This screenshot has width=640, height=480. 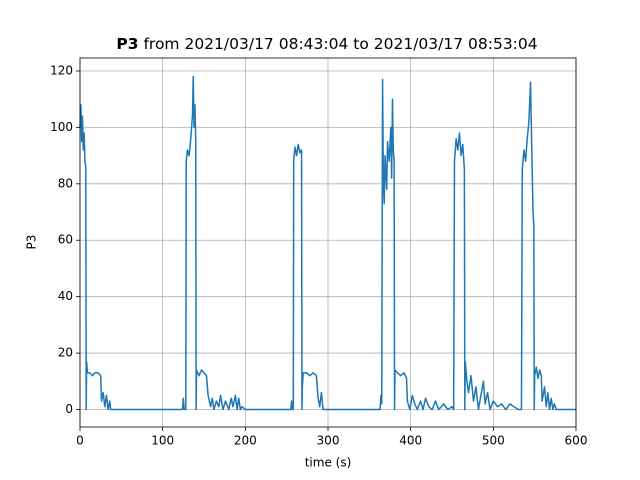 What do you see at coordinates (410, 441) in the screenshot?
I see `x-tick-label: 400` at bounding box center [410, 441].